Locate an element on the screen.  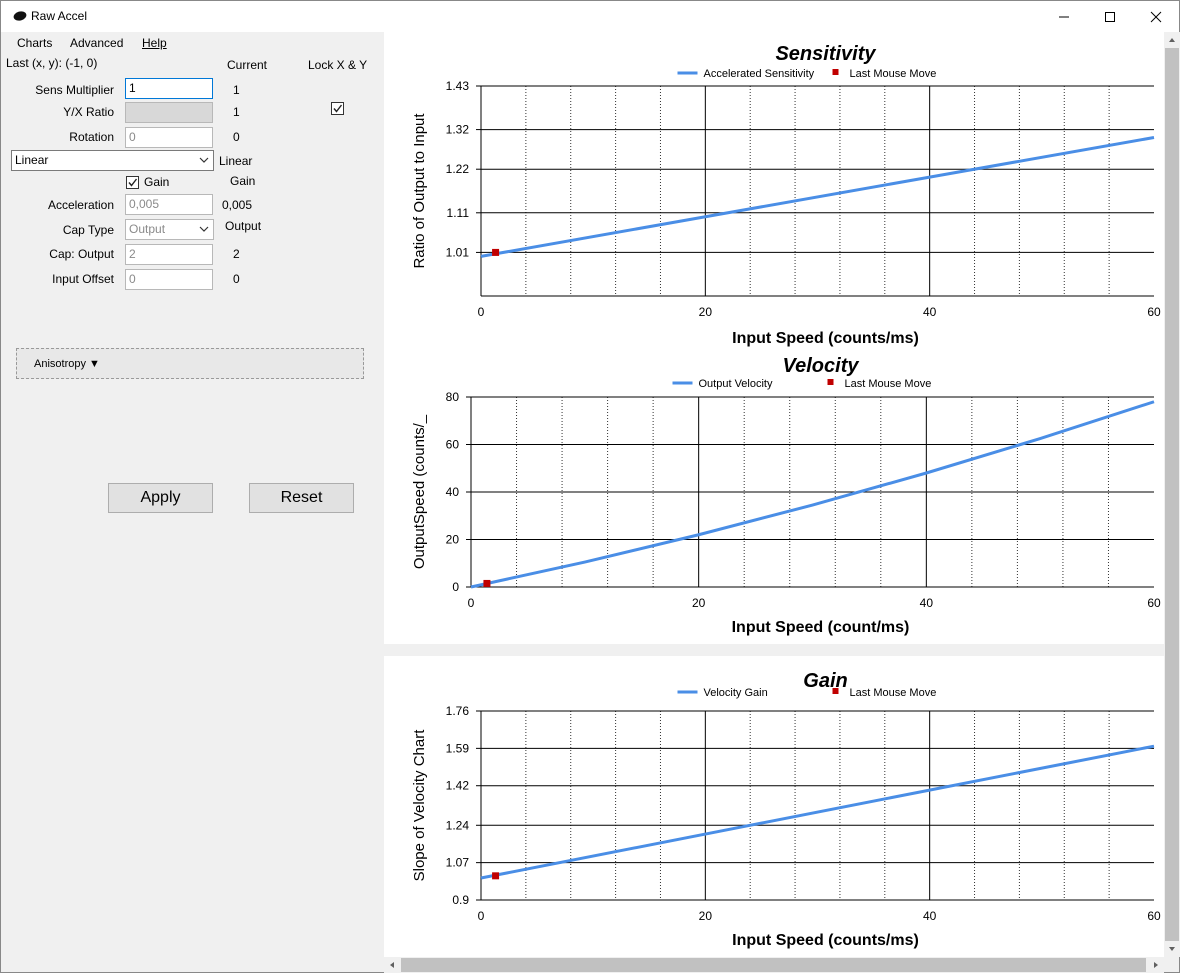
chart3-series-line is located at coordinates (817, 812).